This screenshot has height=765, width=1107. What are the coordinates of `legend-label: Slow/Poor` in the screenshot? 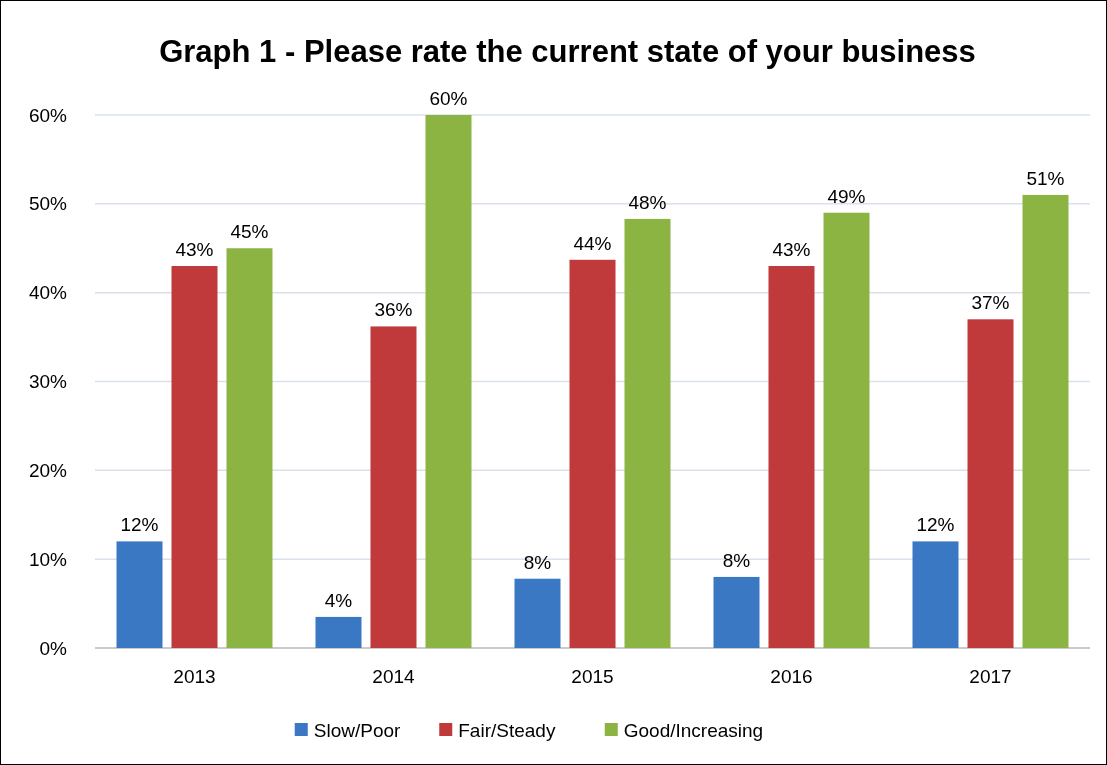 It's located at (357, 730).